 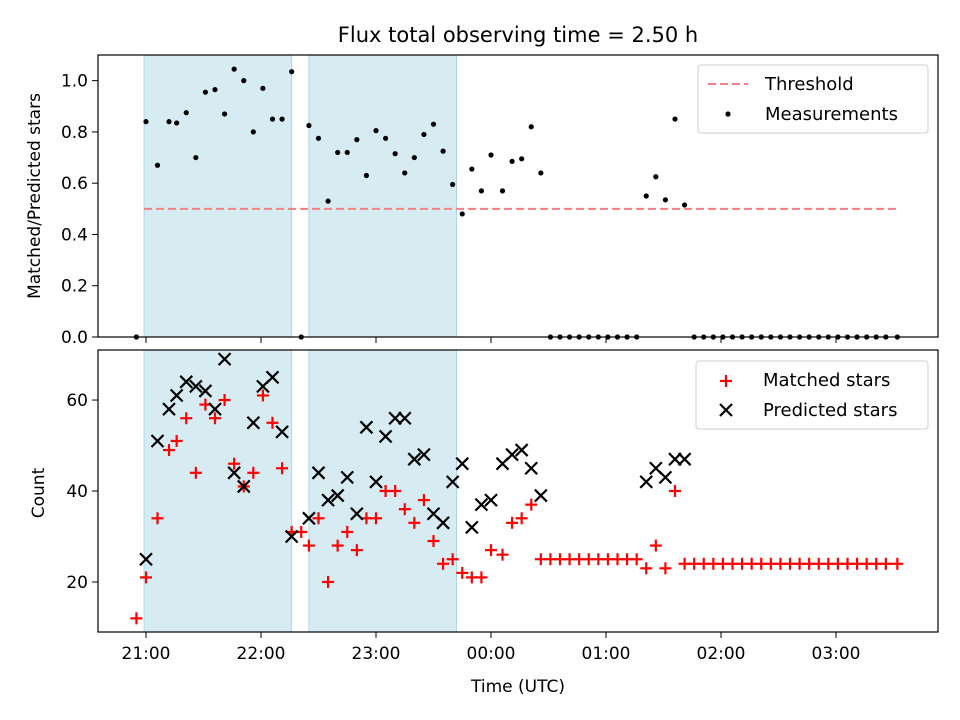 I want to click on y-tick-label: 40, so click(x=77, y=492).